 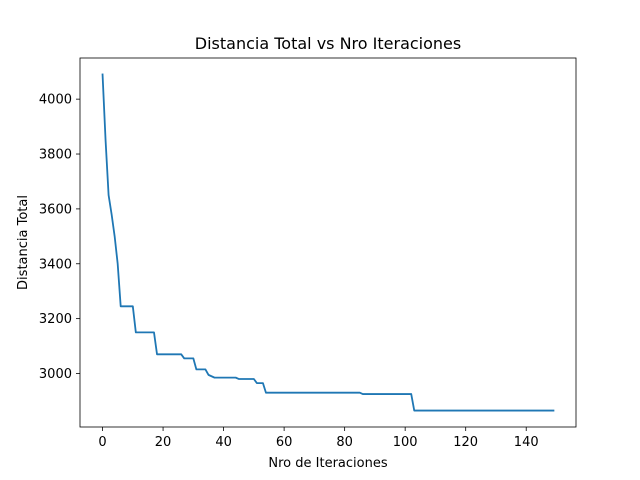 I want to click on x-tick-label: 40, so click(x=223, y=442).